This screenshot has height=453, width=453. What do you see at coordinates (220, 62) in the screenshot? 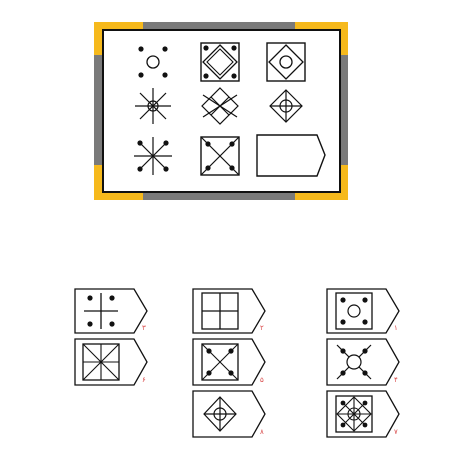
I see `diamond-in-square-dots-icon` at bounding box center [220, 62].